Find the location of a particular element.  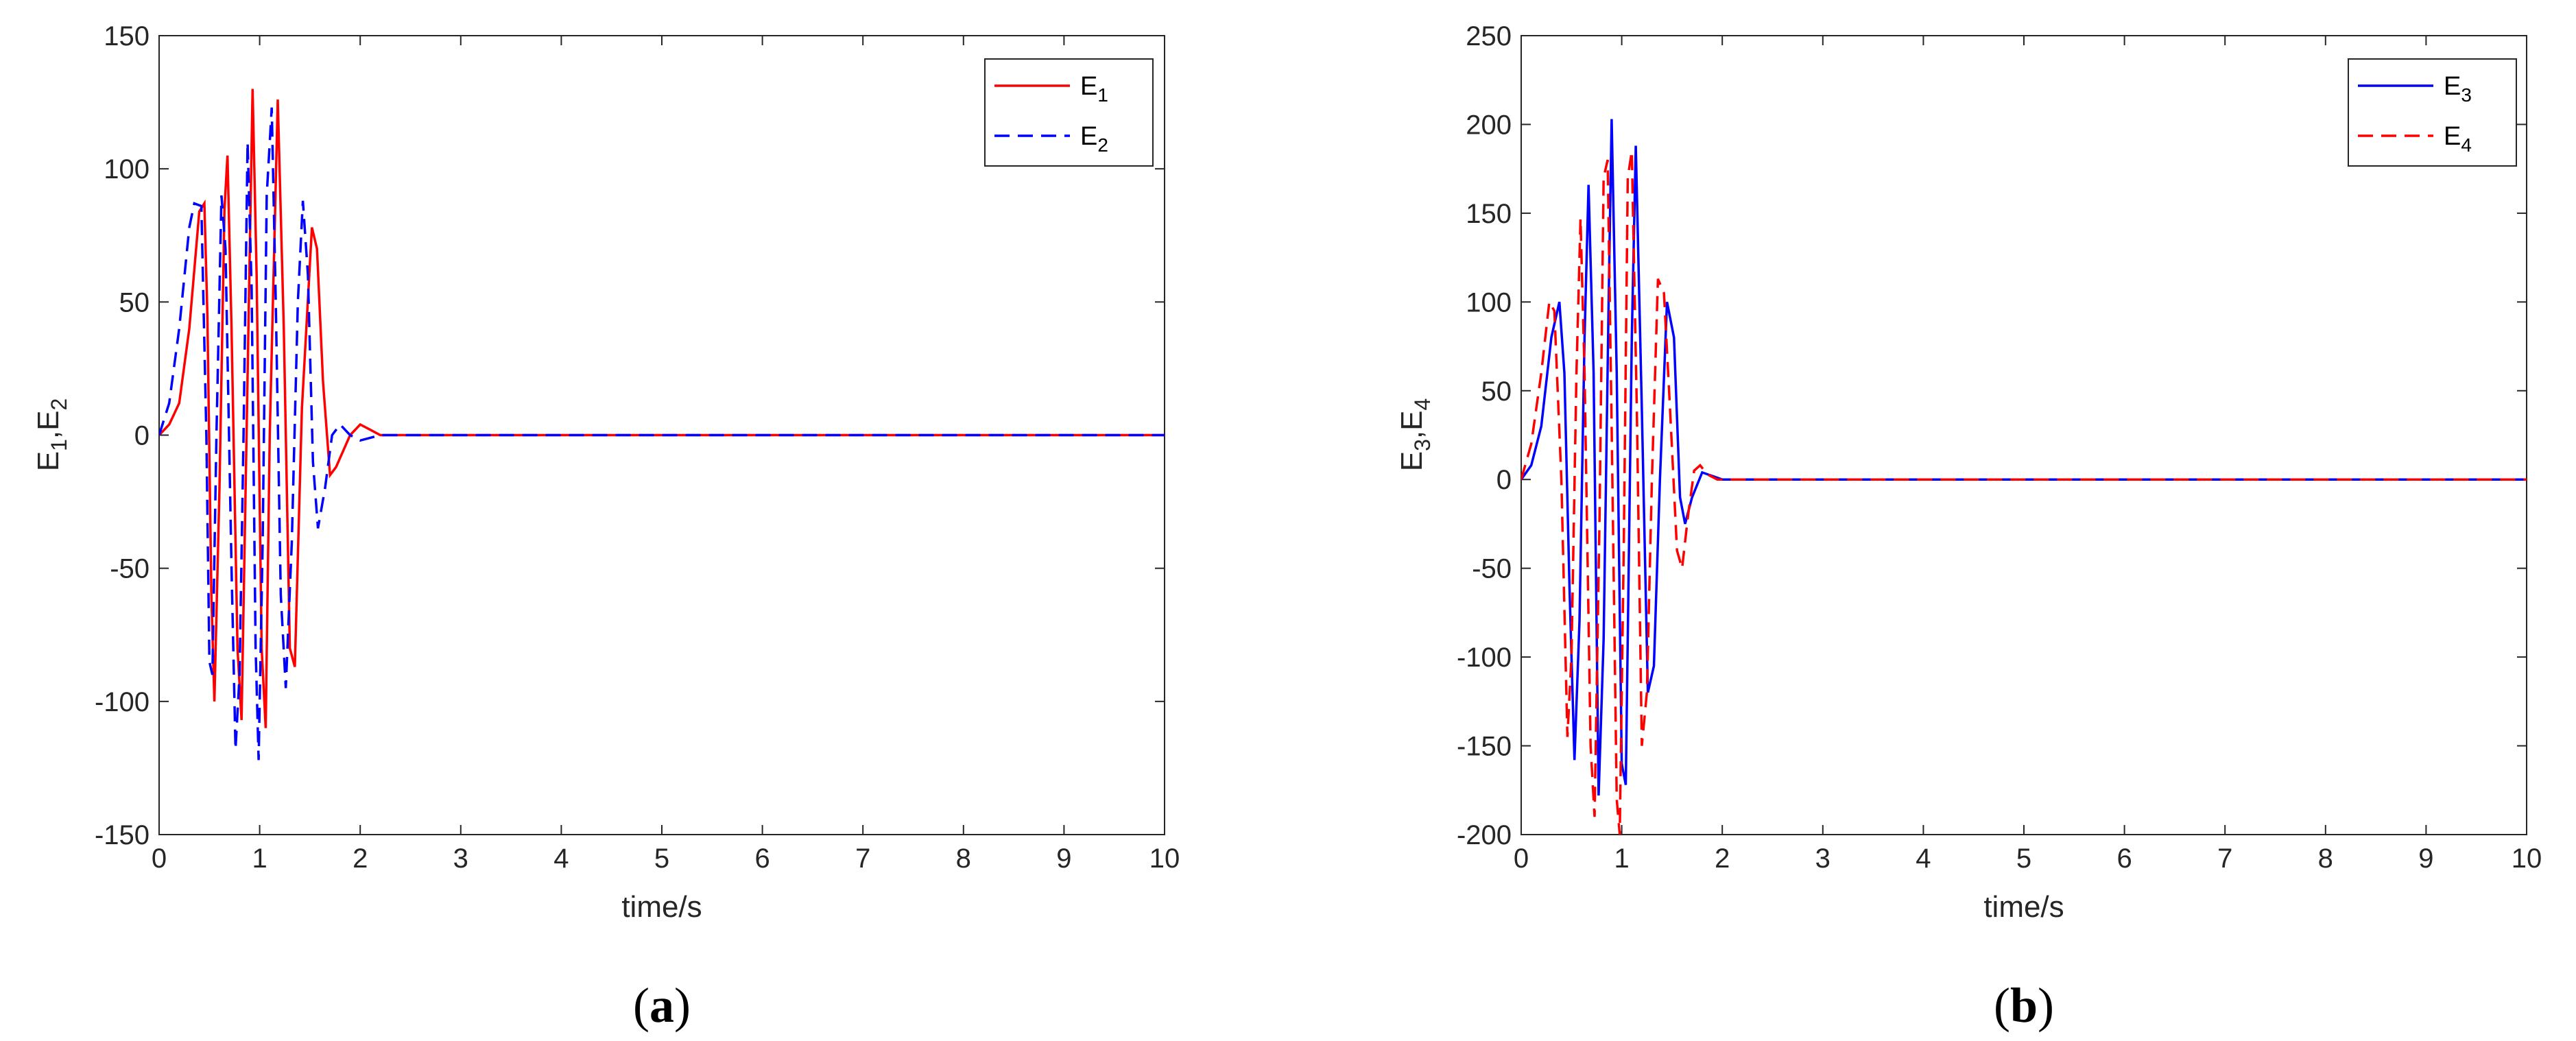

x-axis-label-b: time/s is located at coordinates (2023, 907).